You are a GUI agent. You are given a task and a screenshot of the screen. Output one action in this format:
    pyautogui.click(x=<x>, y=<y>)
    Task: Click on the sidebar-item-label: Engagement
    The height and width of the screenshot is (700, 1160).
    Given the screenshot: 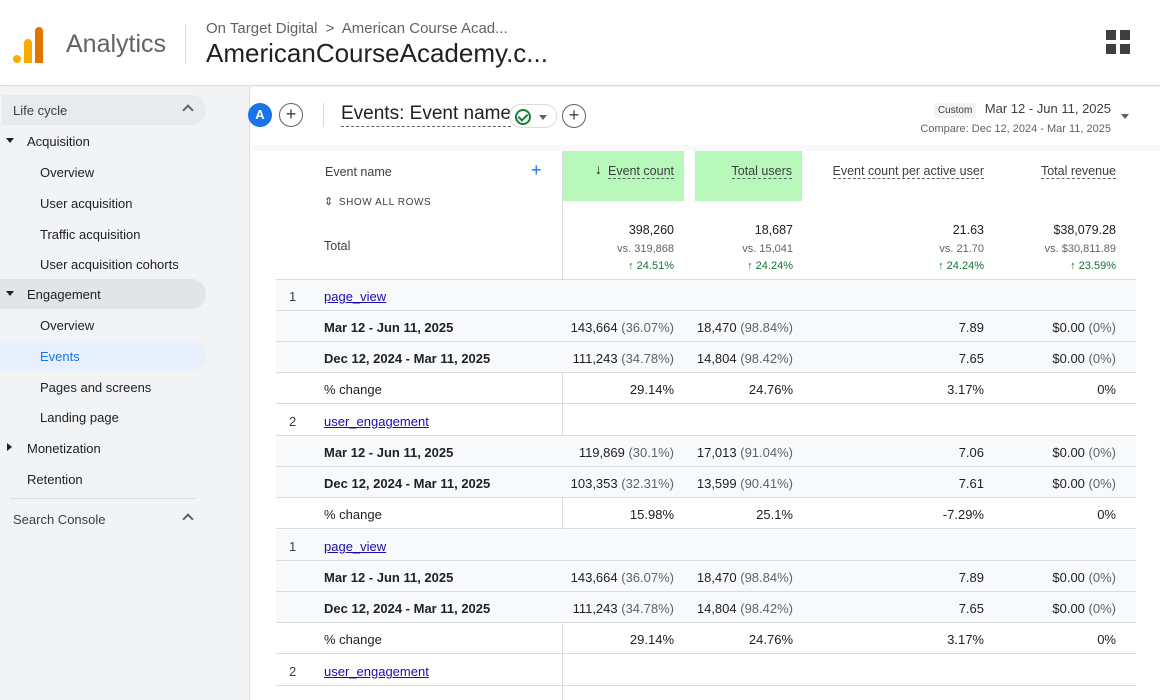 What is the action you would take?
    pyautogui.click(x=64, y=294)
    